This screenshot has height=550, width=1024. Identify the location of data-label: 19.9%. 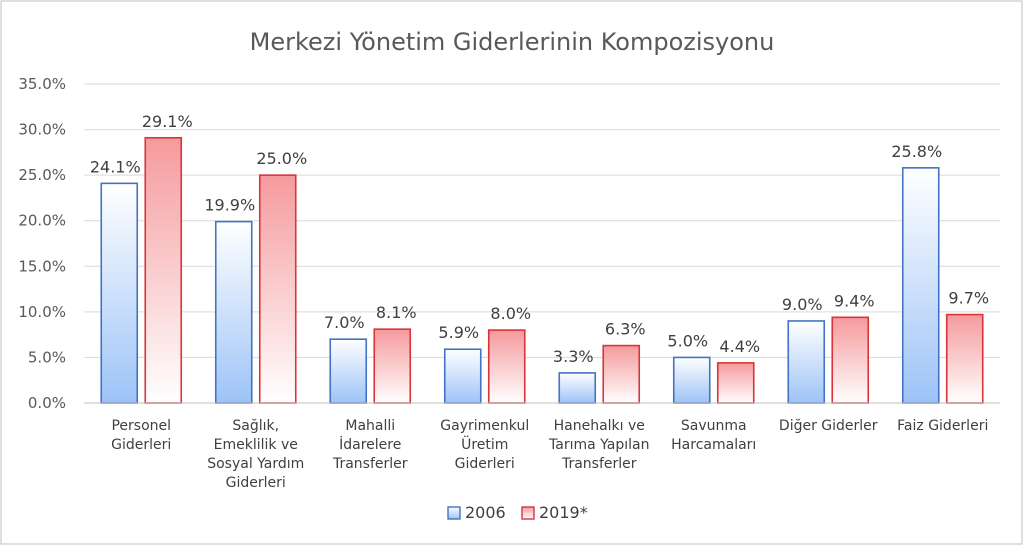
(229, 205).